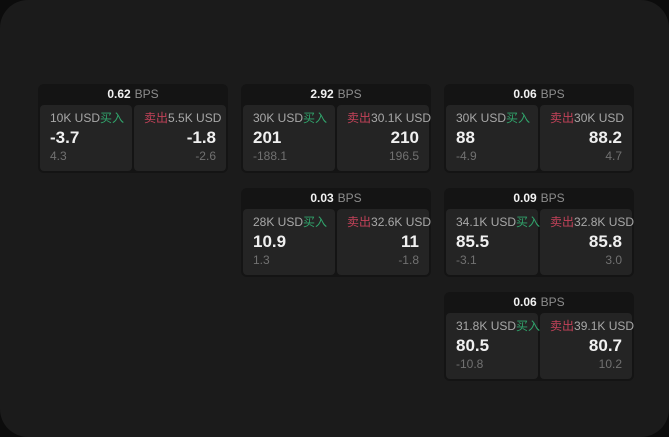 The height and width of the screenshot is (437, 669). What do you see at coordinates (384, 242) in the screenshot?
I see `sell-panel: 卖出 32.6K USD 11 -1.8` at bounding box center [384, 242].